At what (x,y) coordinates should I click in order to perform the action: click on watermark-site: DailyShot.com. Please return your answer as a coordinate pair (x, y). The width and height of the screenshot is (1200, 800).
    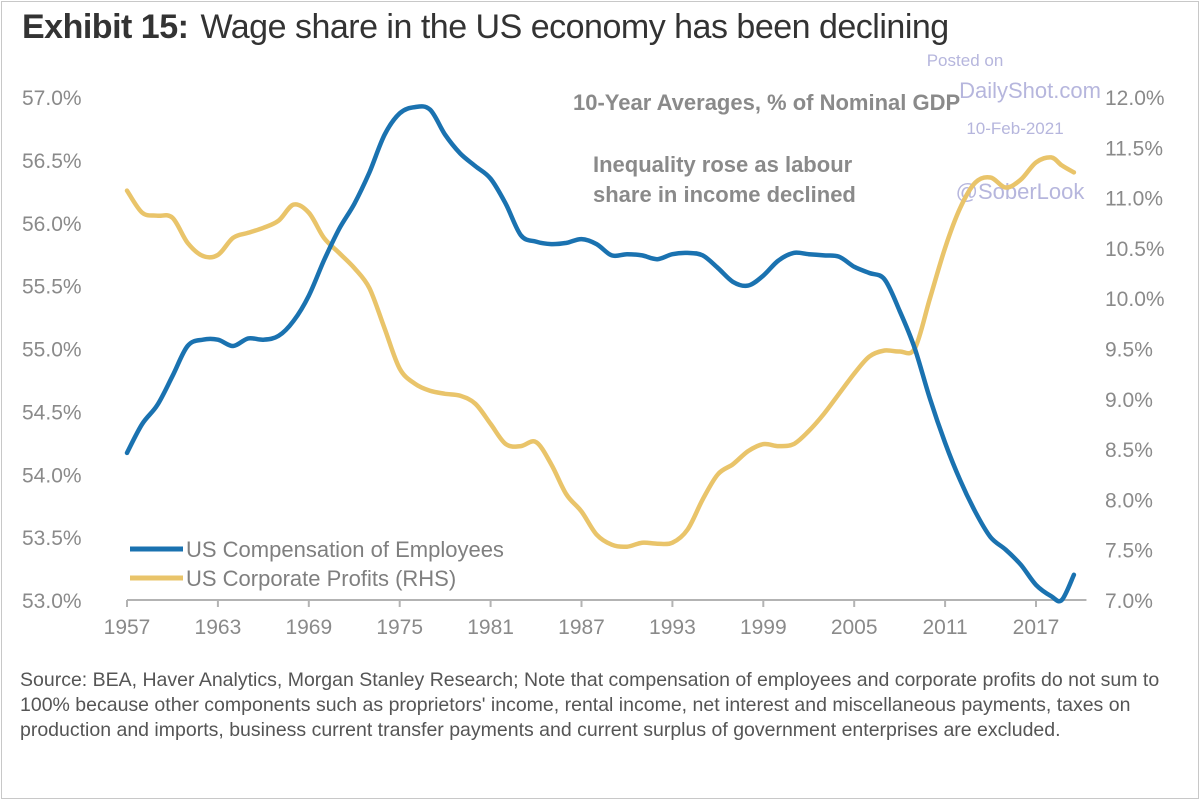
    Looking at the image, I should click on (1030, 90).